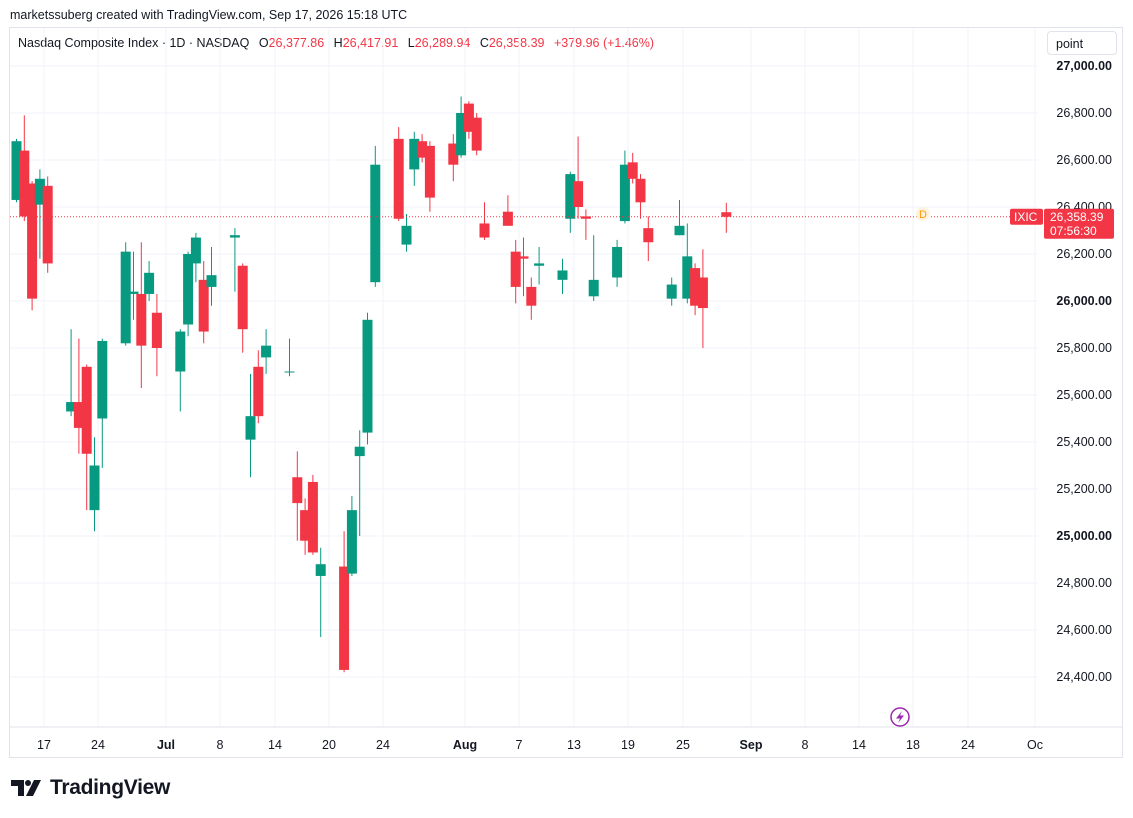 The height and width of the screenshot is (818, 1133). I want to click on tradingview-logo-icon, so click(26, 788).